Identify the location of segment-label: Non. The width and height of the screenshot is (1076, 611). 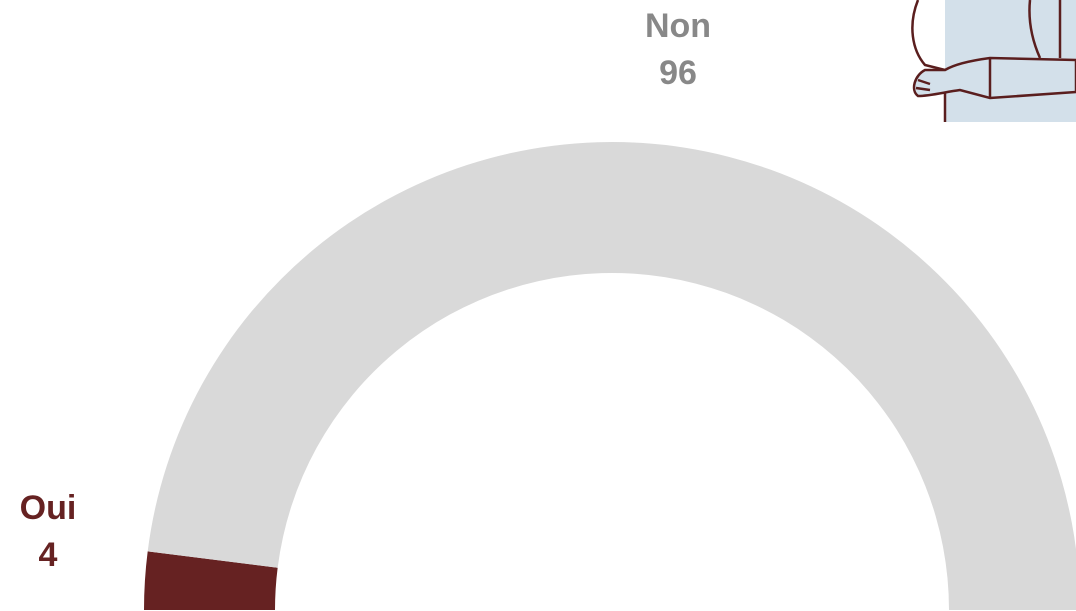
(678, 26).